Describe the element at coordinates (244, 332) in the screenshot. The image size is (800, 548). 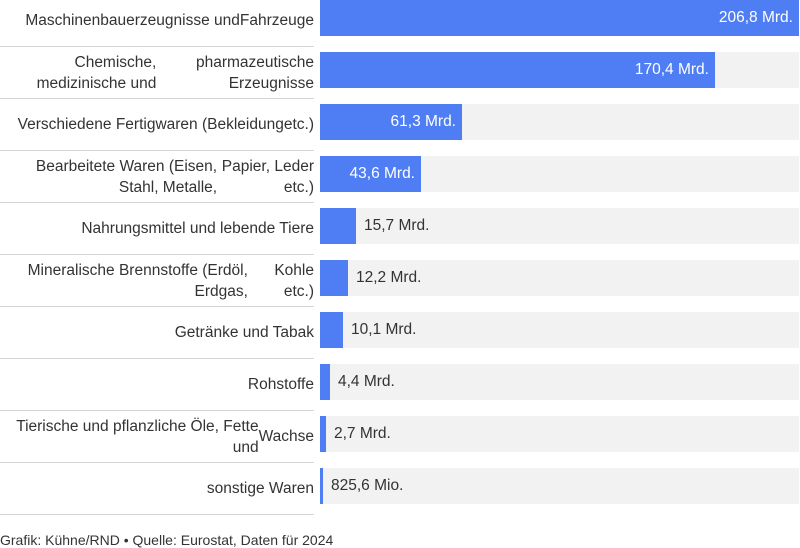
I see `category-label-line: Getränke und Tabak` at that location.